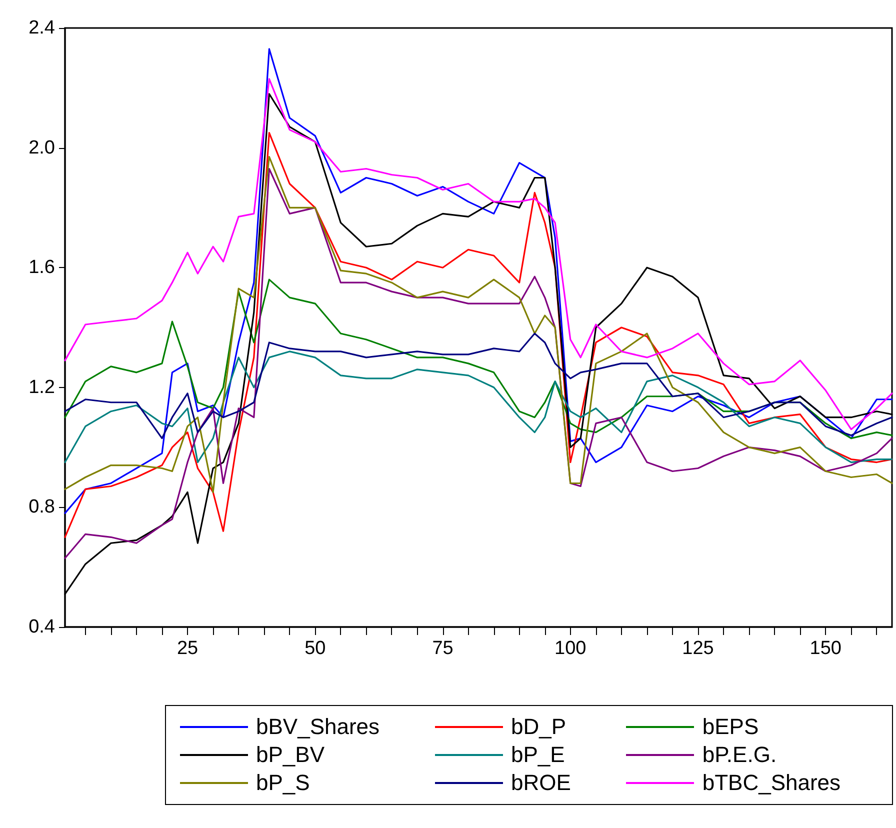 The image size is (896, 828). I want to click on legend-label: bROE, so click(540, 783).